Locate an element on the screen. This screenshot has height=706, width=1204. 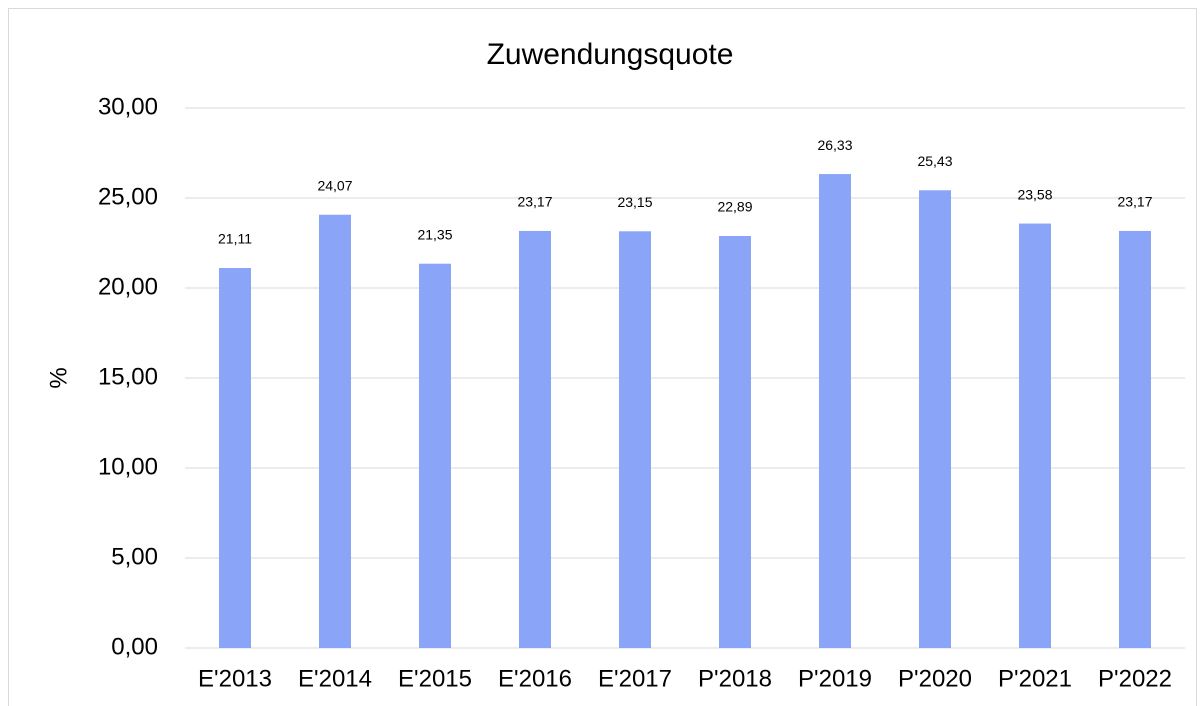
x-tick-label: P'2021 is located at coordinates (1035, 678).